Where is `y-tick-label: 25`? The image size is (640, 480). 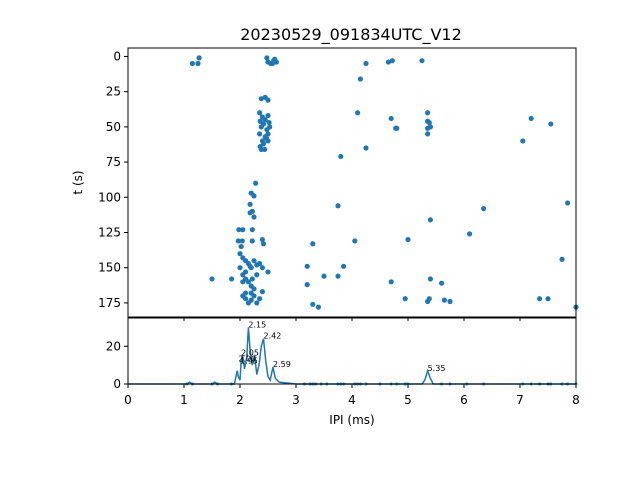
y-tick-label: 25 is located at coordinates (113, 92).